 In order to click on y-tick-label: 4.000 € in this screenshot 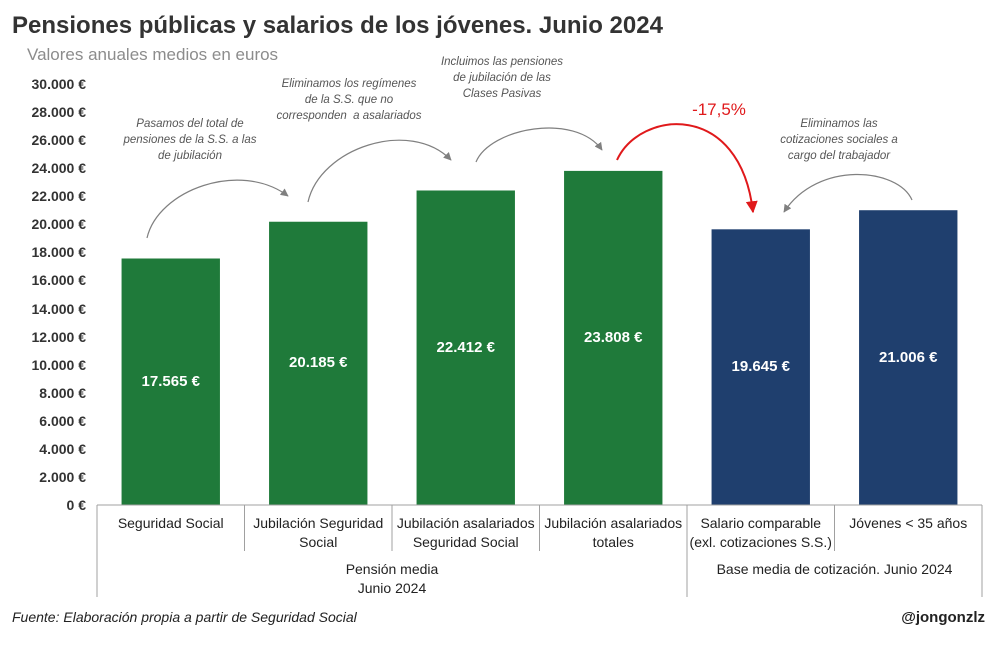, I will do `click(62, 448)`.